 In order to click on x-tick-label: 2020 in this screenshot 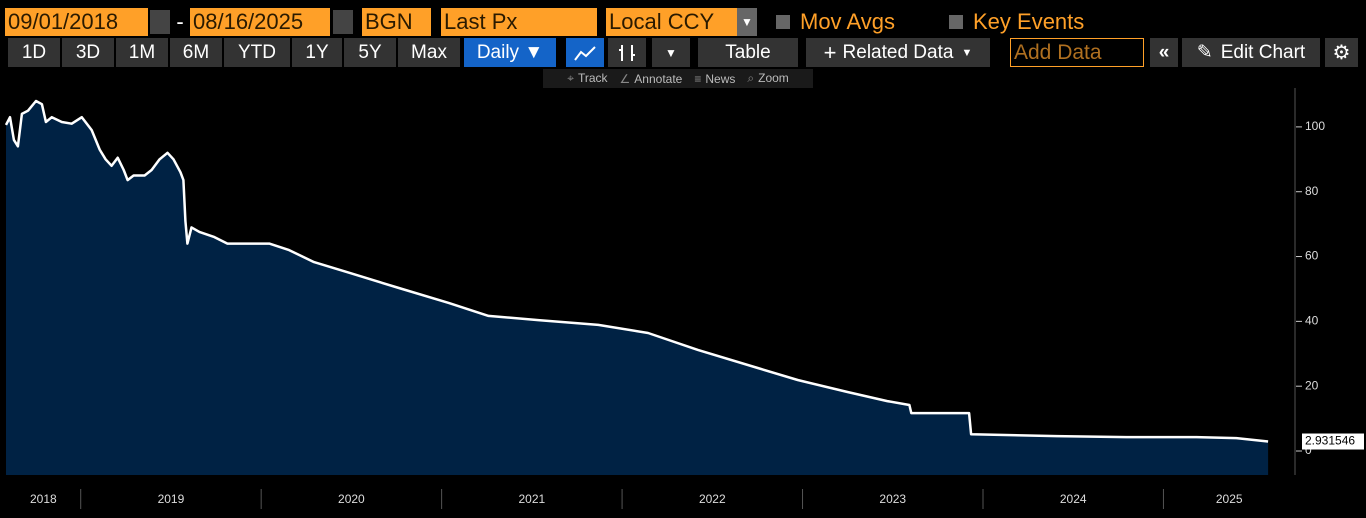, I will do `click(351, 499)`.